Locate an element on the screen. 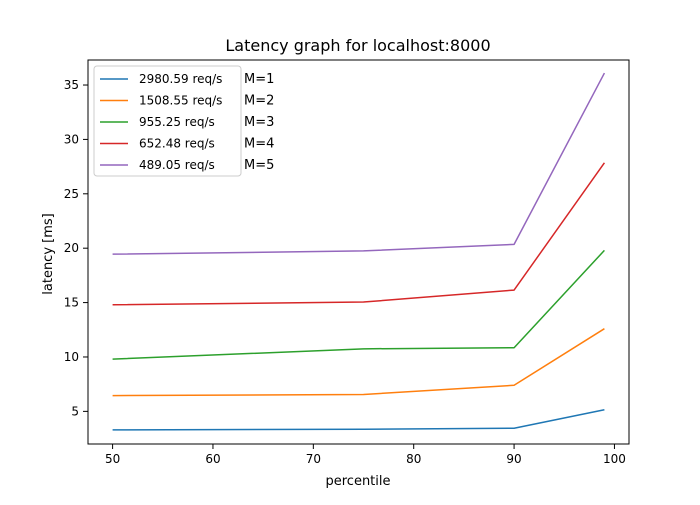  legend-box is located at coordinates (167, 121).